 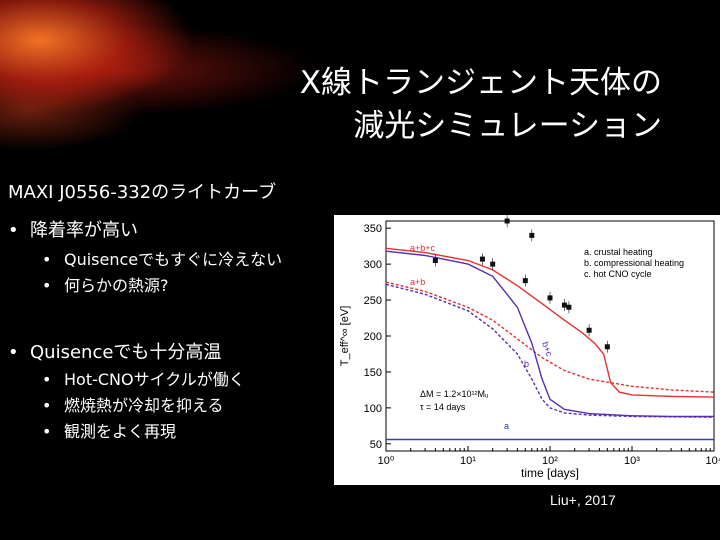 What do you see at coordinates (126, 352) in the screenshot?
I see `bullet-2-text: Quisenceでも十分高温` at bounding box center [126, 352].